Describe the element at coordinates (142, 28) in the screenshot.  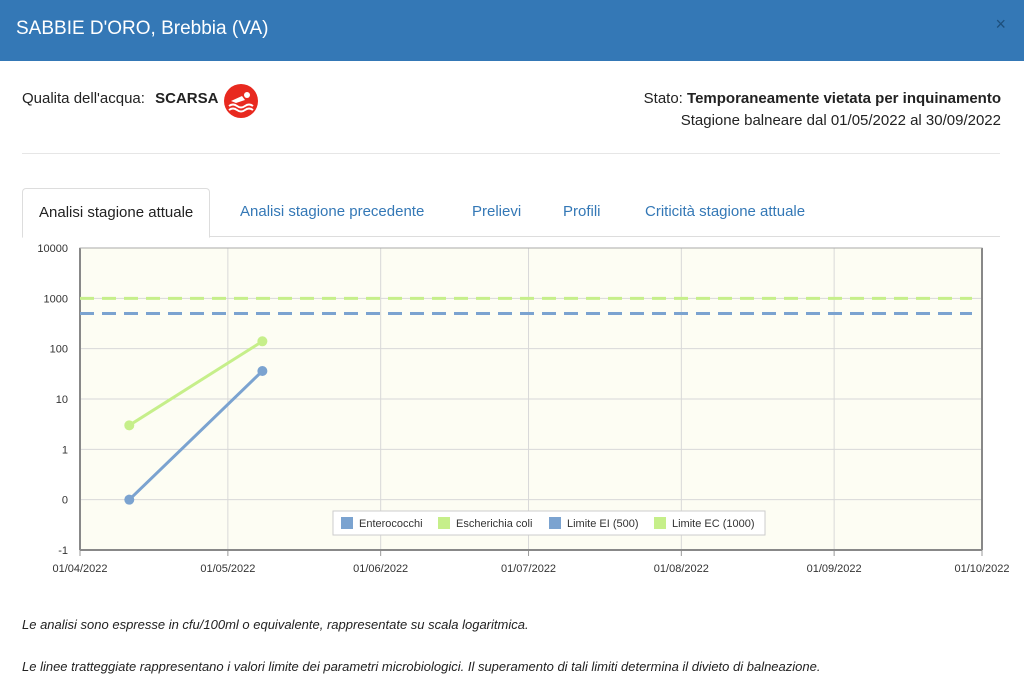
I see `modal-title: SABBIE D'ORO, Brebbia (VA)` at that location.